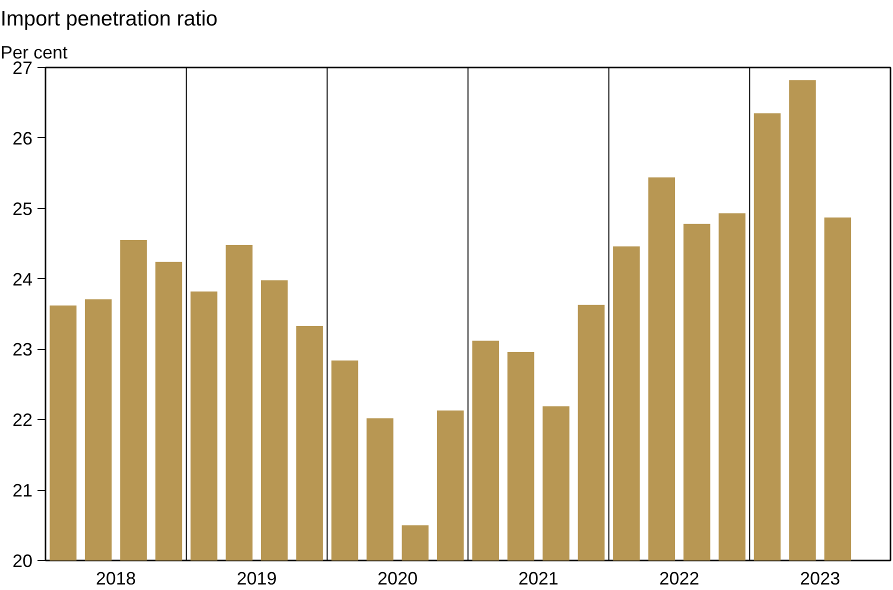  I want to click on x-tick-label: 2021, so click(538, 578).